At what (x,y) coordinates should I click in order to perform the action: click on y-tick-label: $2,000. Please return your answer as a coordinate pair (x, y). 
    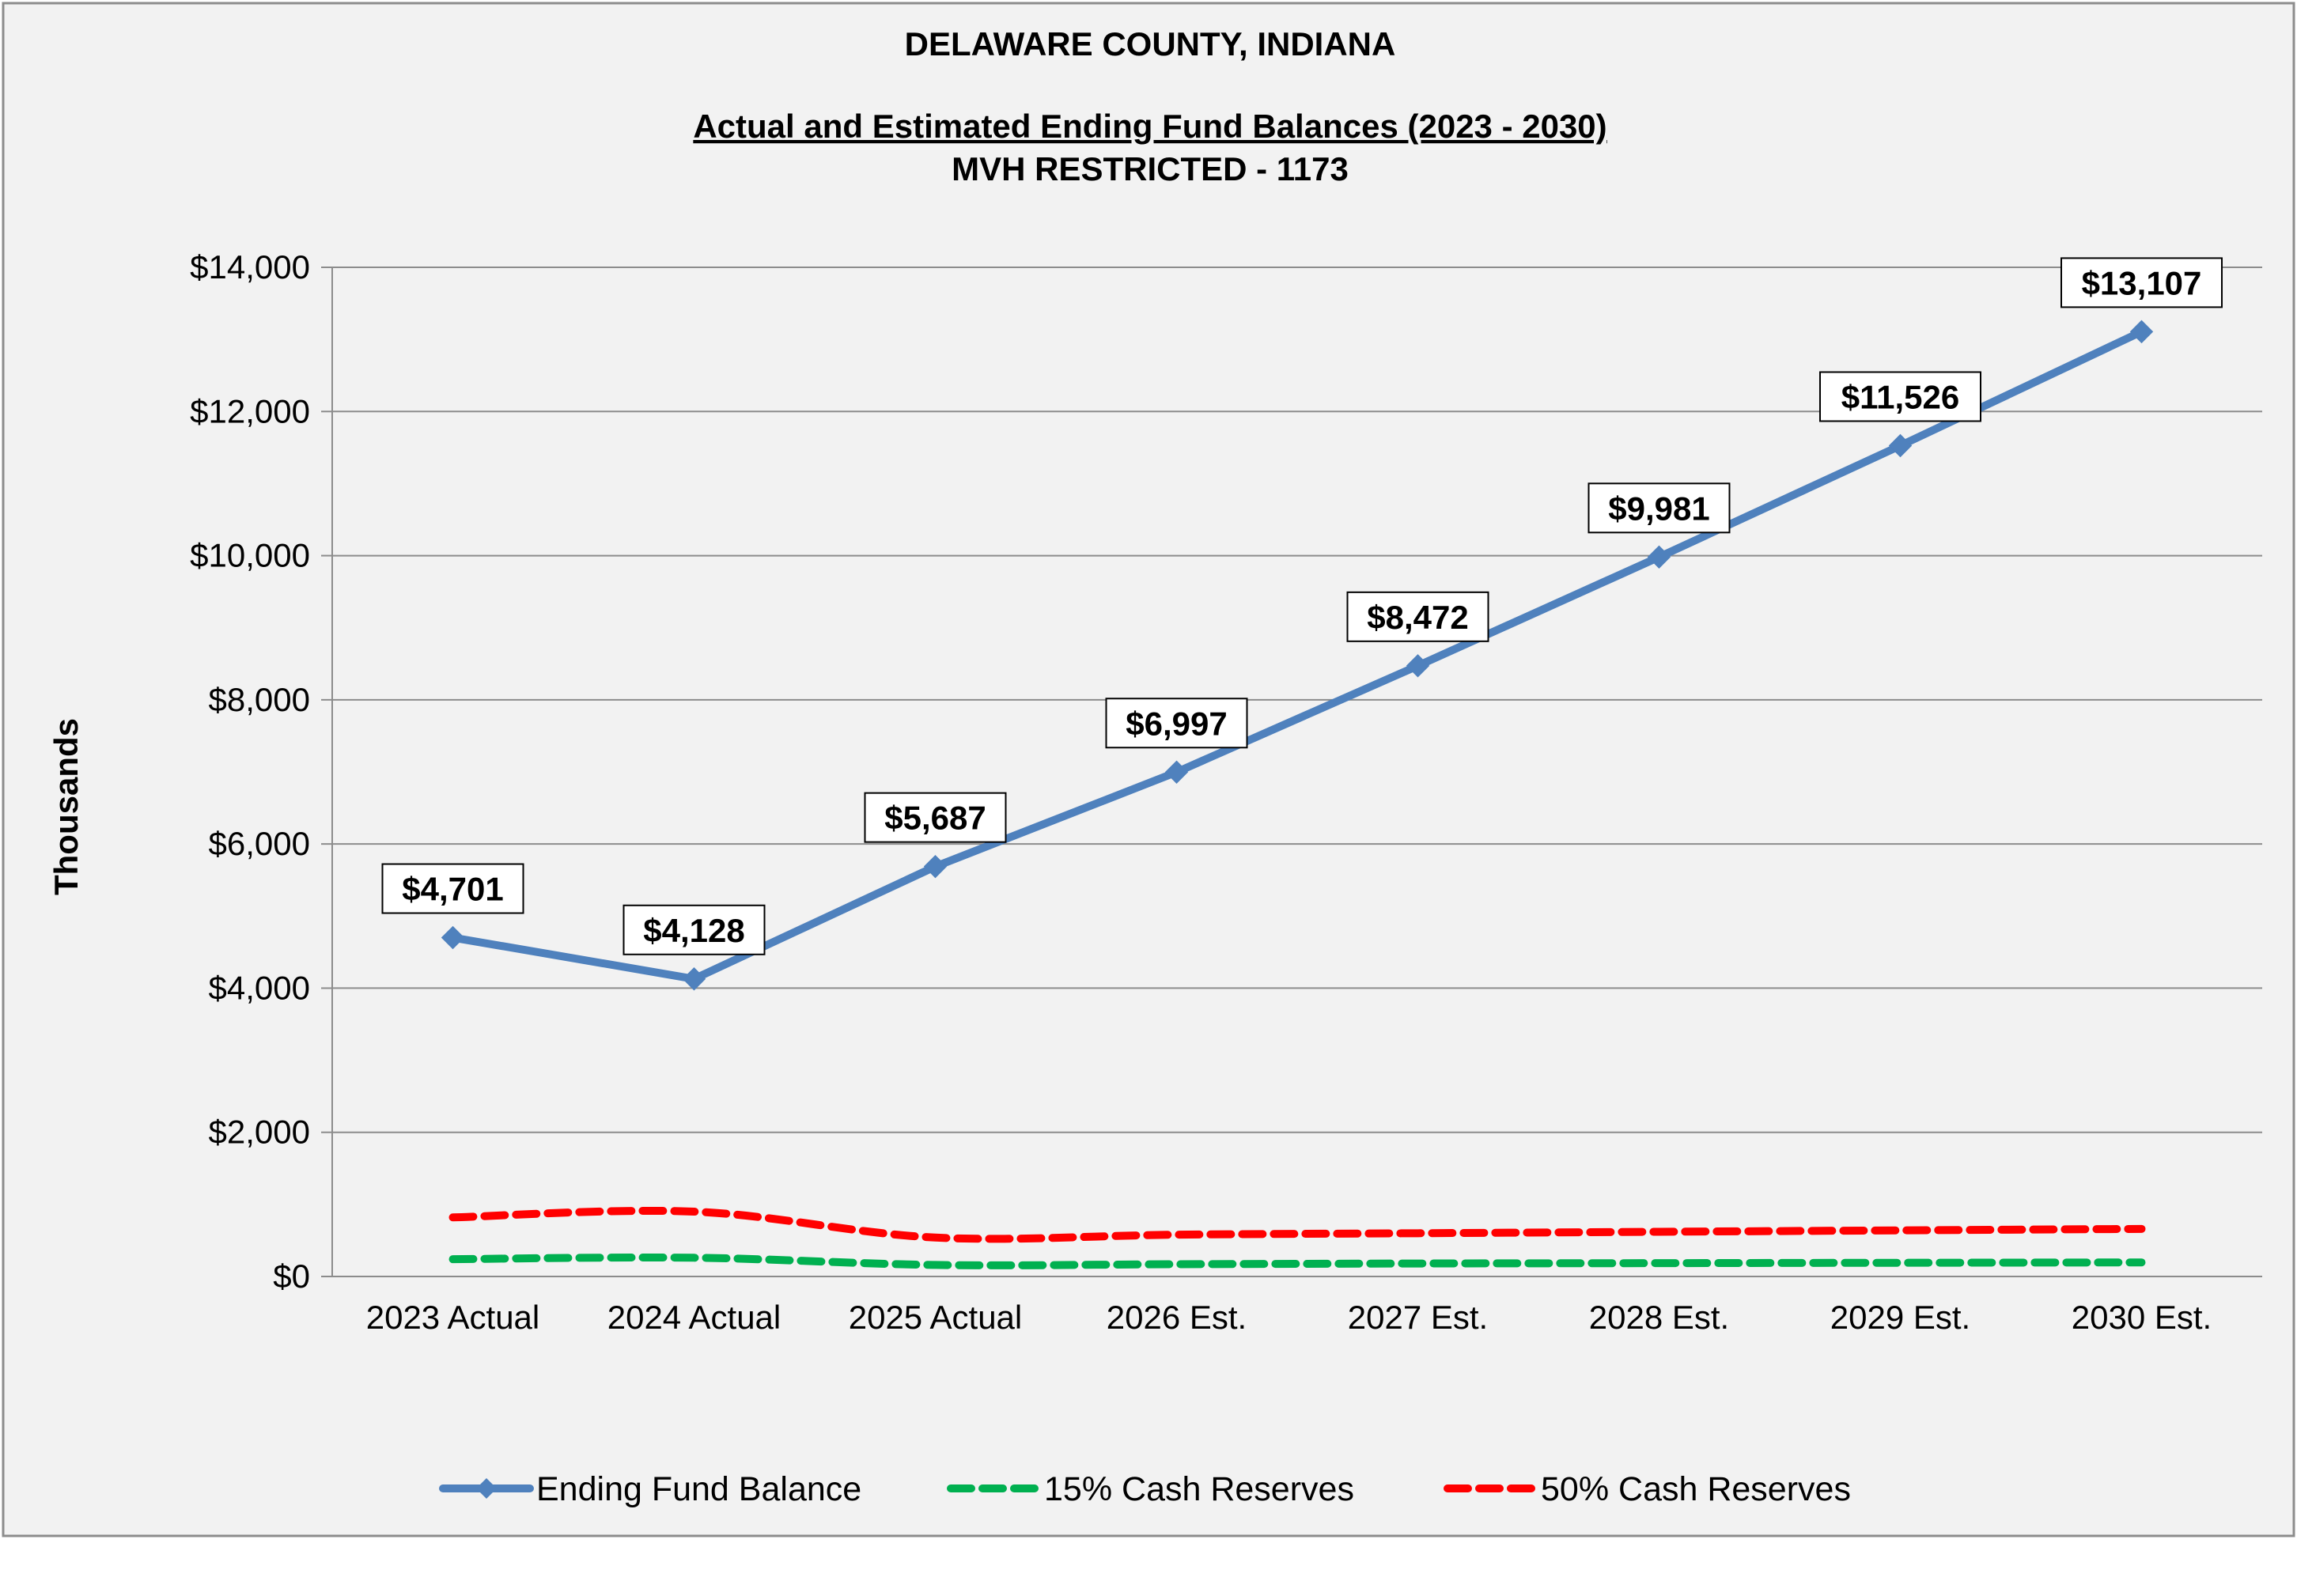
    Looking at the image, I should click on (259, 1132).